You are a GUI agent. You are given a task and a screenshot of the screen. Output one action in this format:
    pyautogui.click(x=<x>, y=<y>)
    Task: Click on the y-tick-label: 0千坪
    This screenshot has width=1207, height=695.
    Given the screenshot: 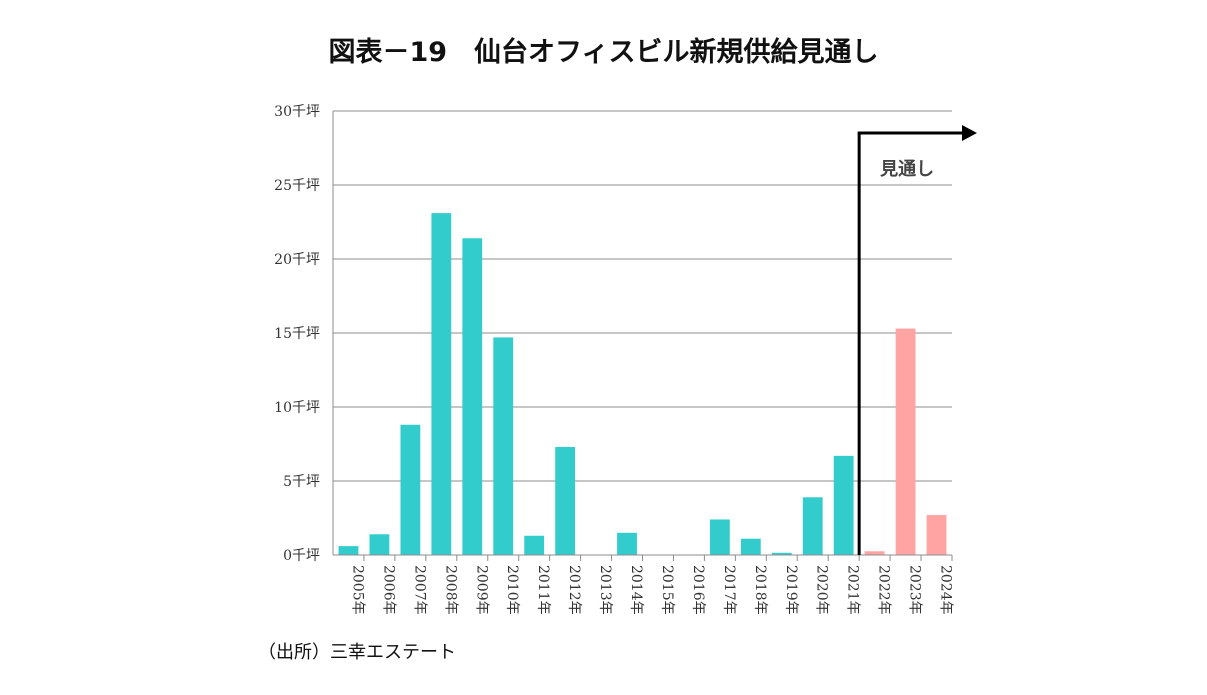 What is the action you would take?
    pyautogui.click(x=301, y=556)
    